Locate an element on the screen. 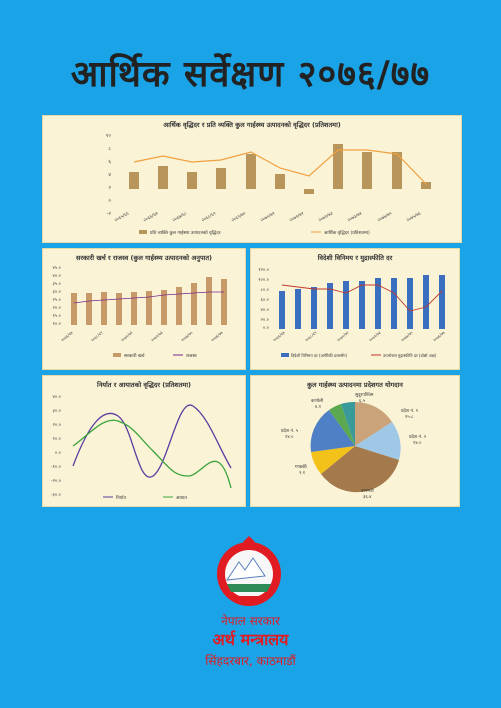 The image size is (501, 708). svg-text: आयात is located at coordinates (181, 498).